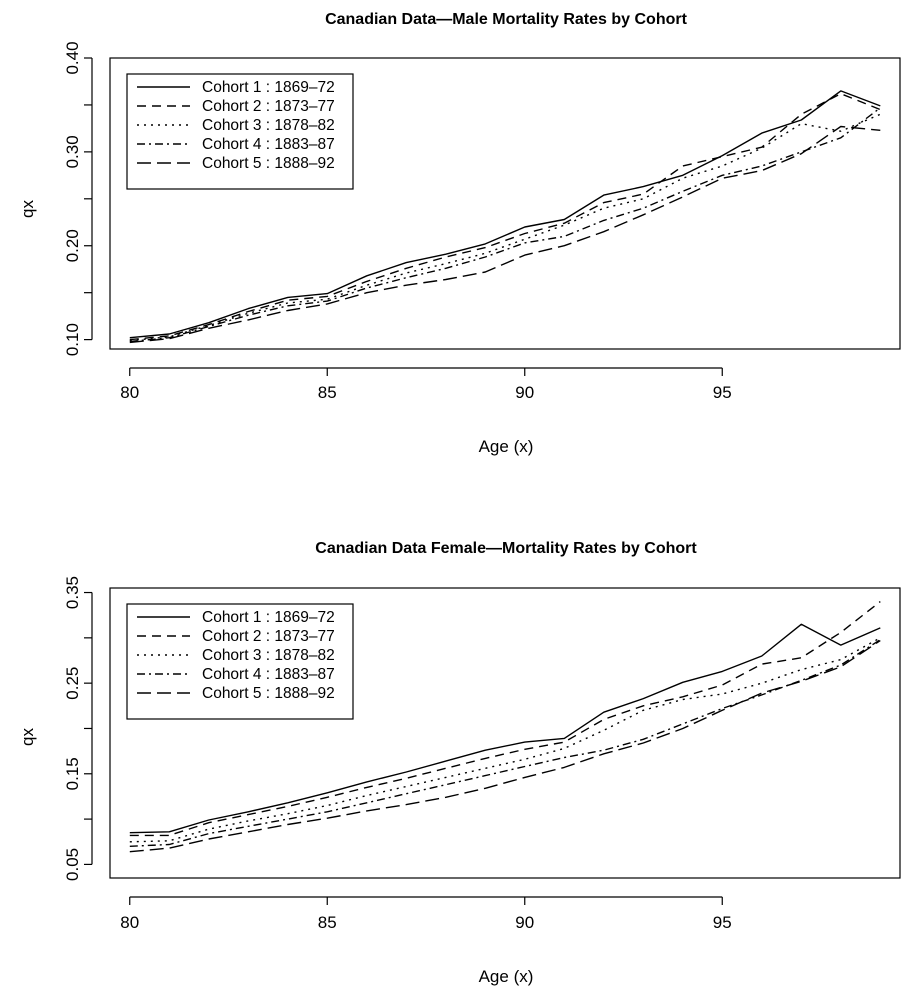 This screenshot has width=901, height=993. I want to click on y-tick-label: 0.20, so click(72, 245).